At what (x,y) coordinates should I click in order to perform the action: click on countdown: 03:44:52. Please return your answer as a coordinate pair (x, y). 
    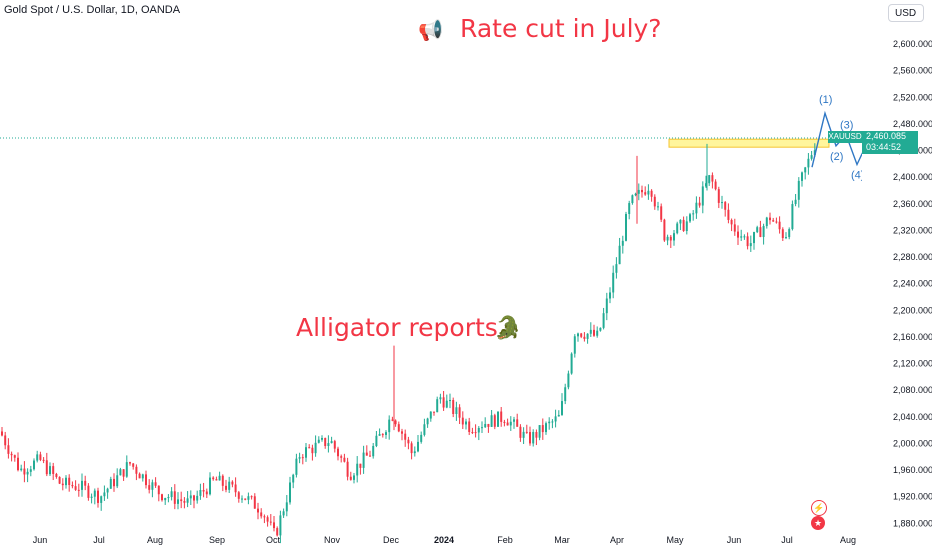
    Looking at the image, I should click on (884, 147).